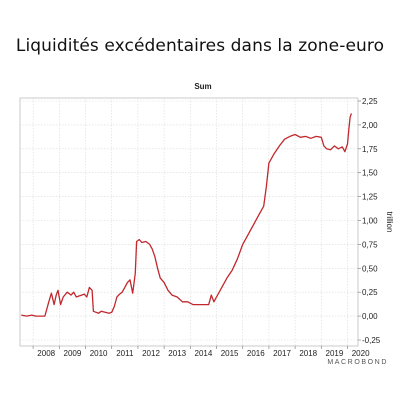 This screenshot has width=400, height=400. What do you see at coordinates (370, 316) in the screenshot?
I see `y-tick-label: 0,00` at bounding box center [370, 316].